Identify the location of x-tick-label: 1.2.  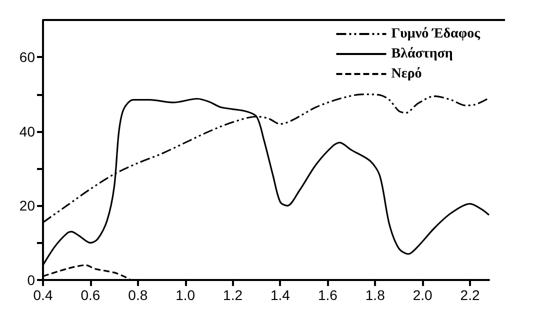
(233, 295).